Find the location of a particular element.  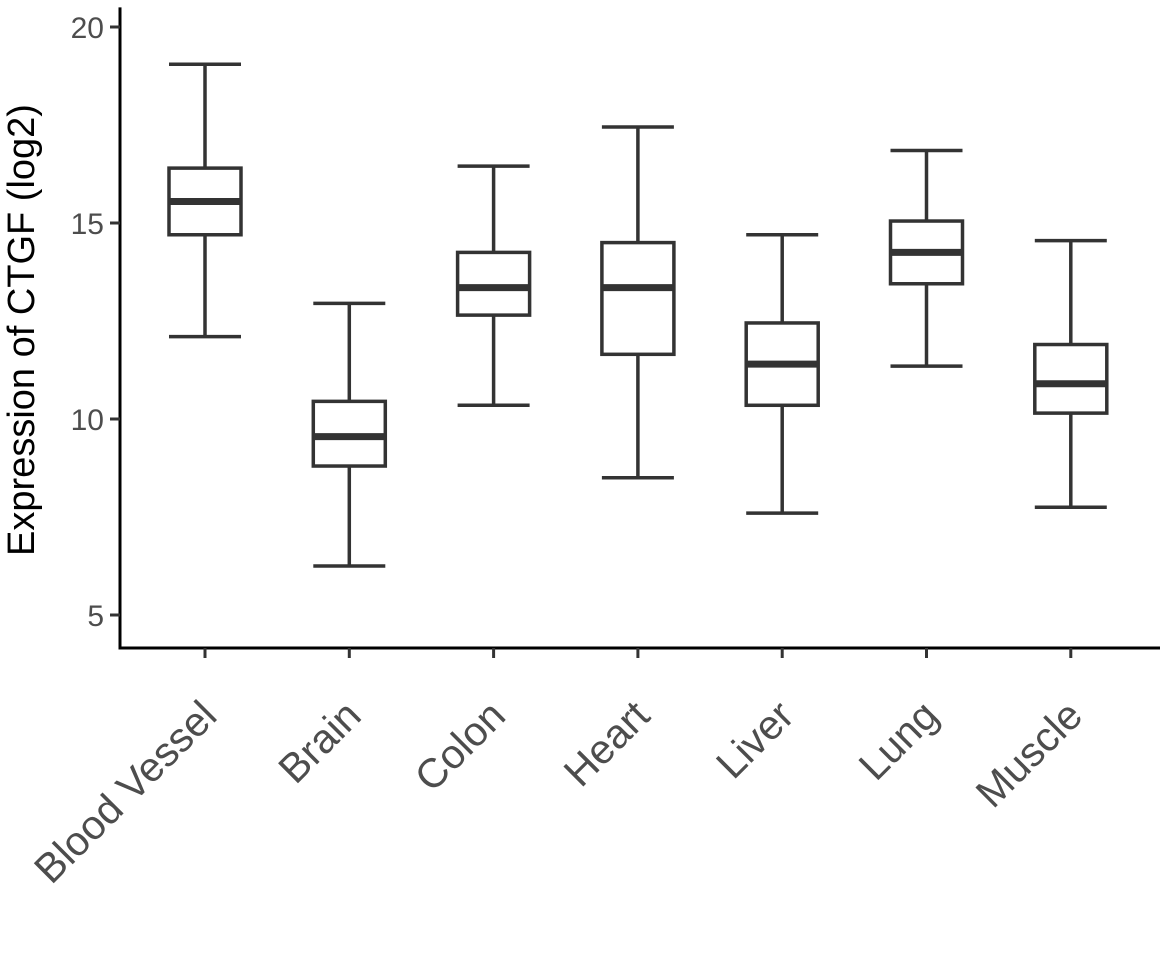

box-lung is located at coordinates (926, 258).